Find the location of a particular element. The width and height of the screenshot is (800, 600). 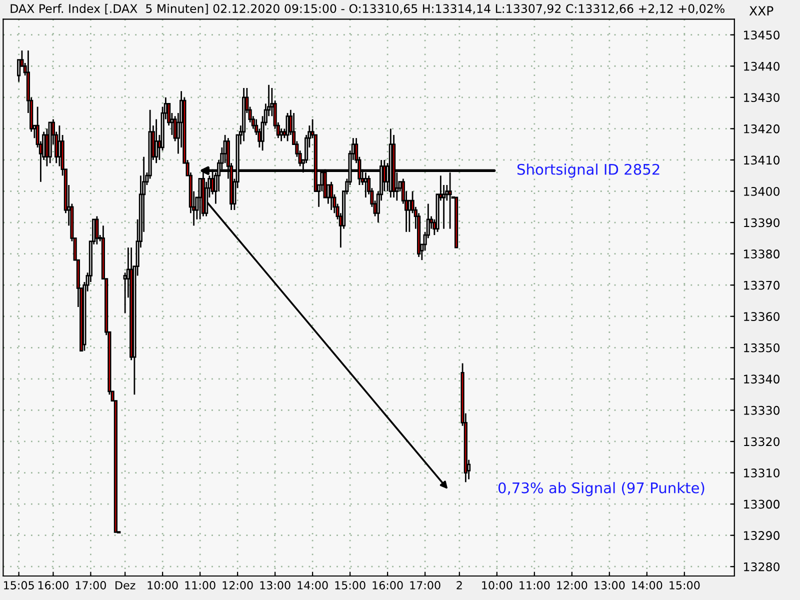

y-tick-label: 13420 is located at coordinates (762, 129).